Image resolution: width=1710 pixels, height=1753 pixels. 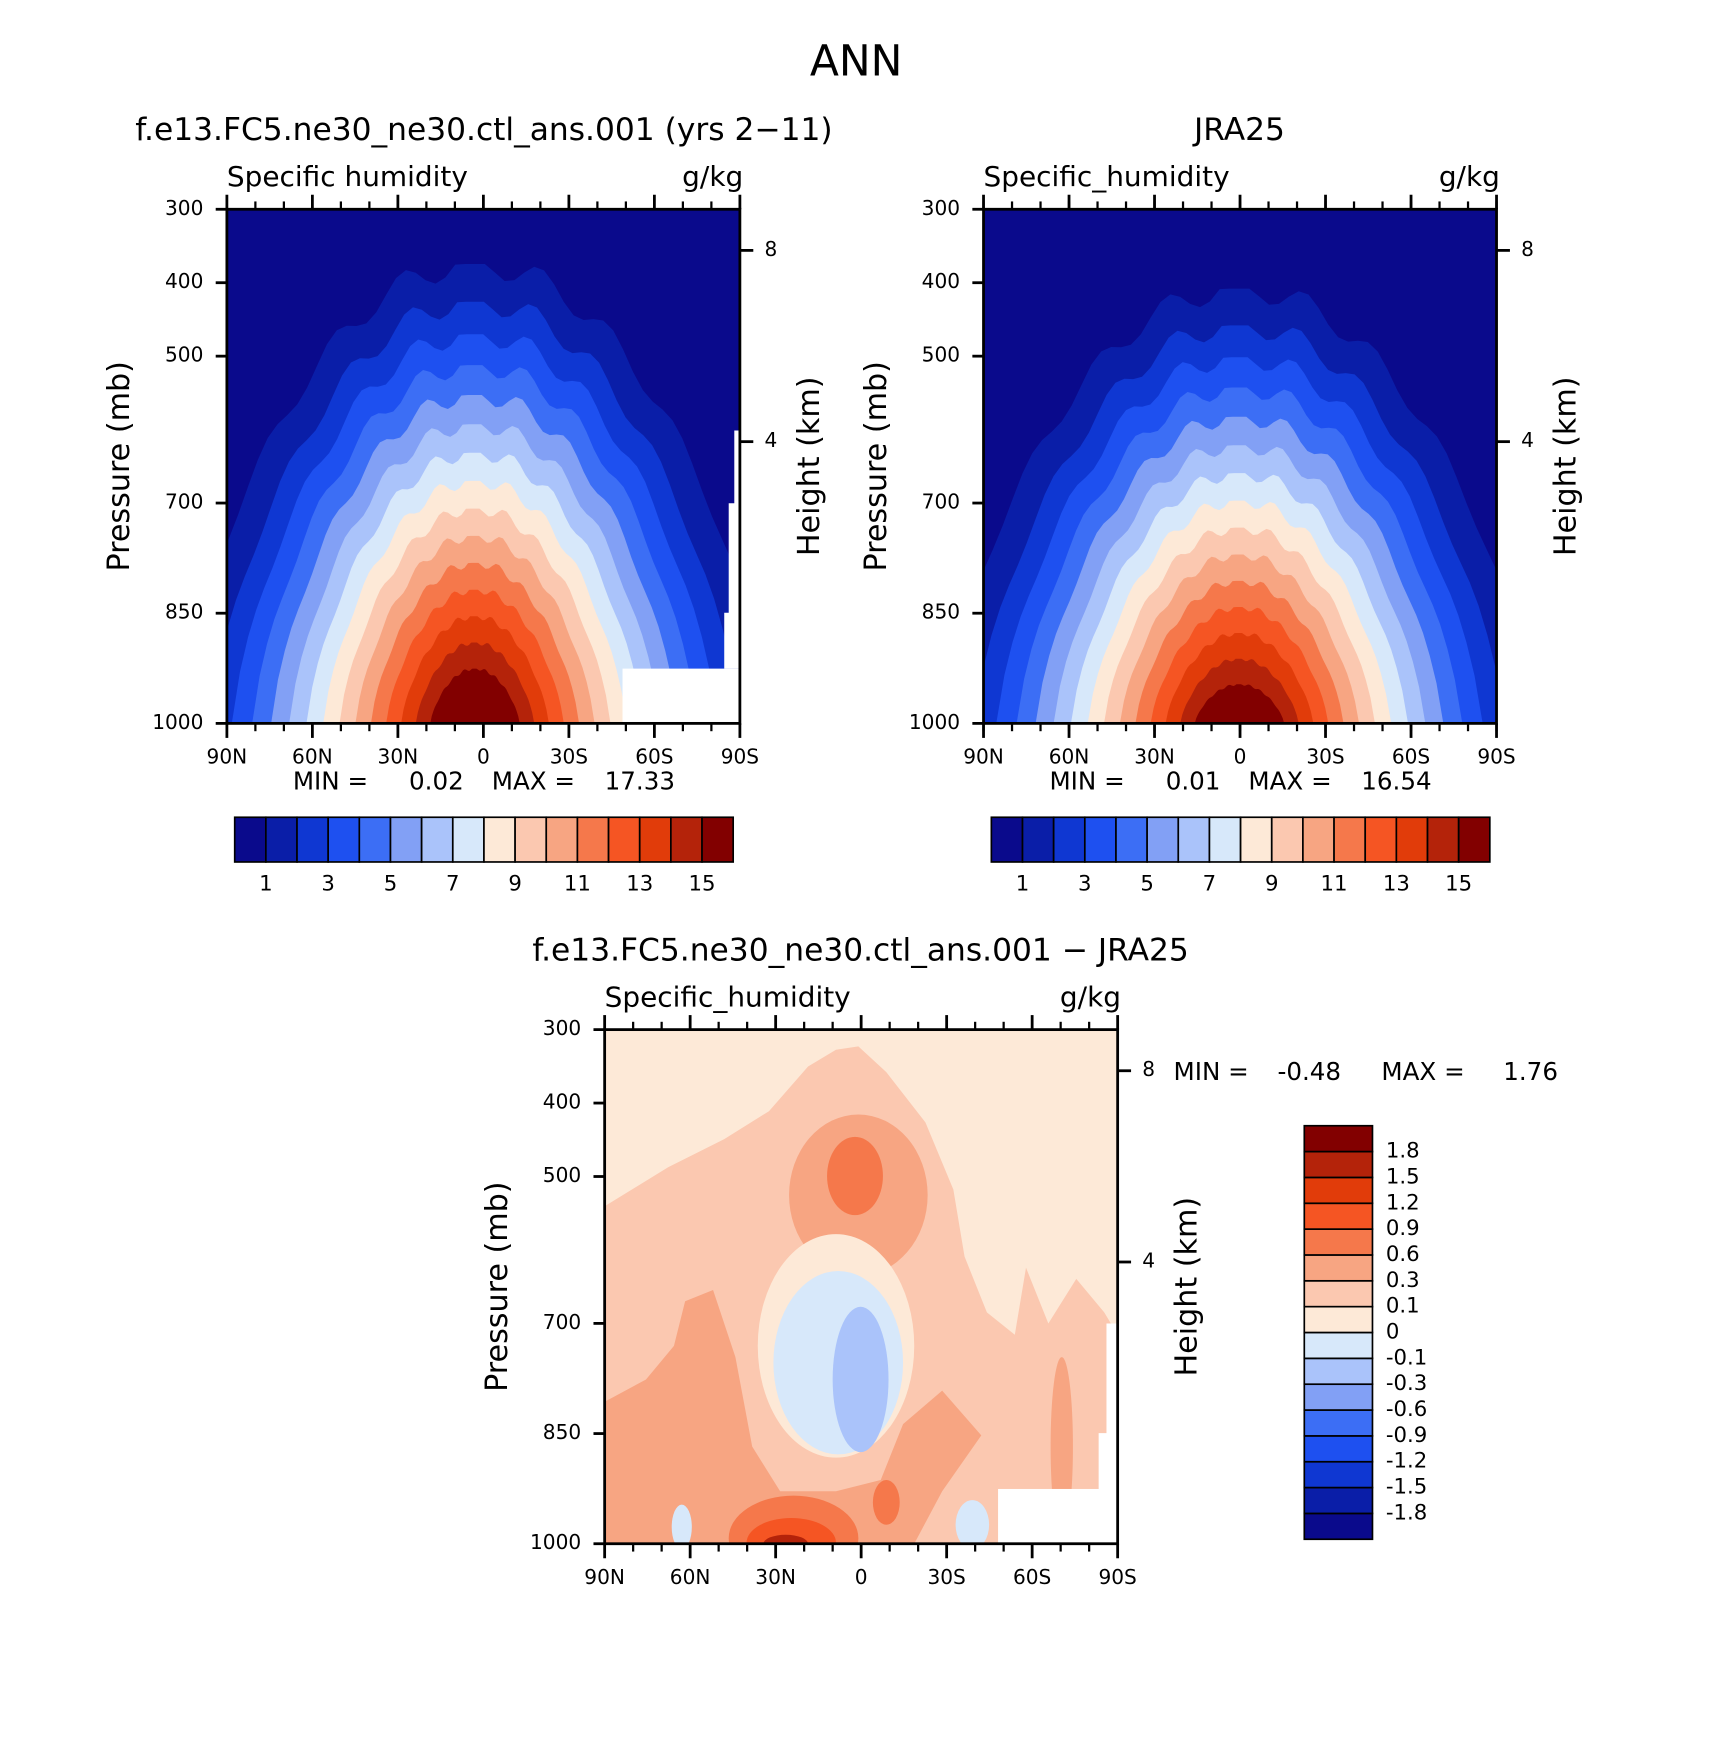 What do you see at coordinates (856, 61) in the screenshot?
I see `figure-title: ANN` at bounding box center [856, 61].